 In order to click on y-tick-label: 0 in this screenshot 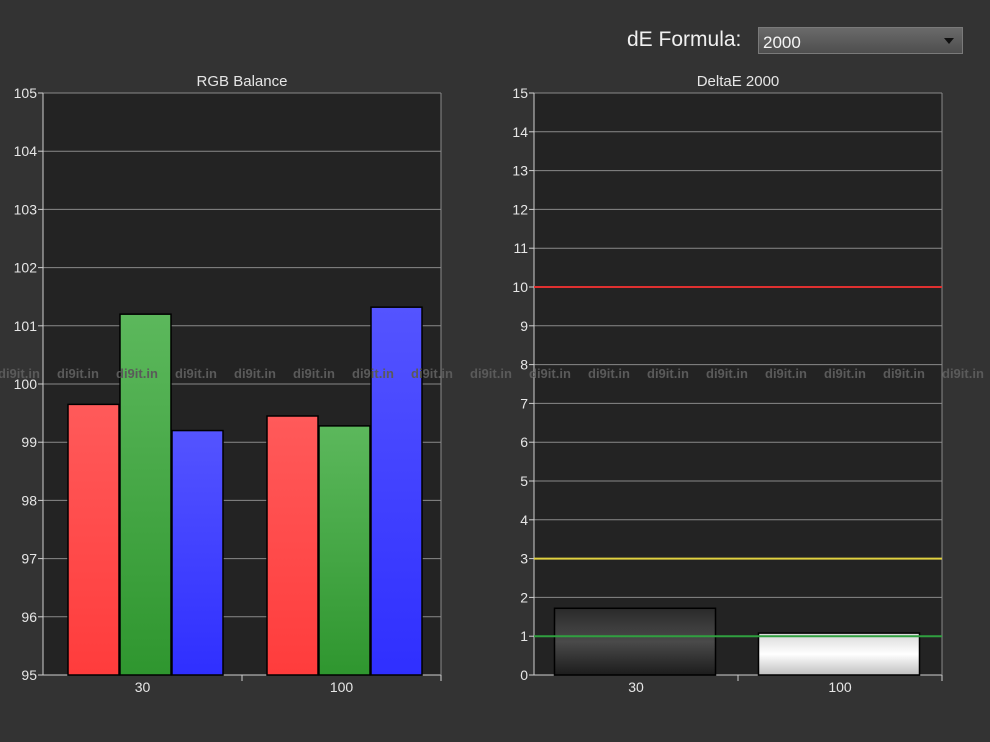, I will do `click(524, 675)`.